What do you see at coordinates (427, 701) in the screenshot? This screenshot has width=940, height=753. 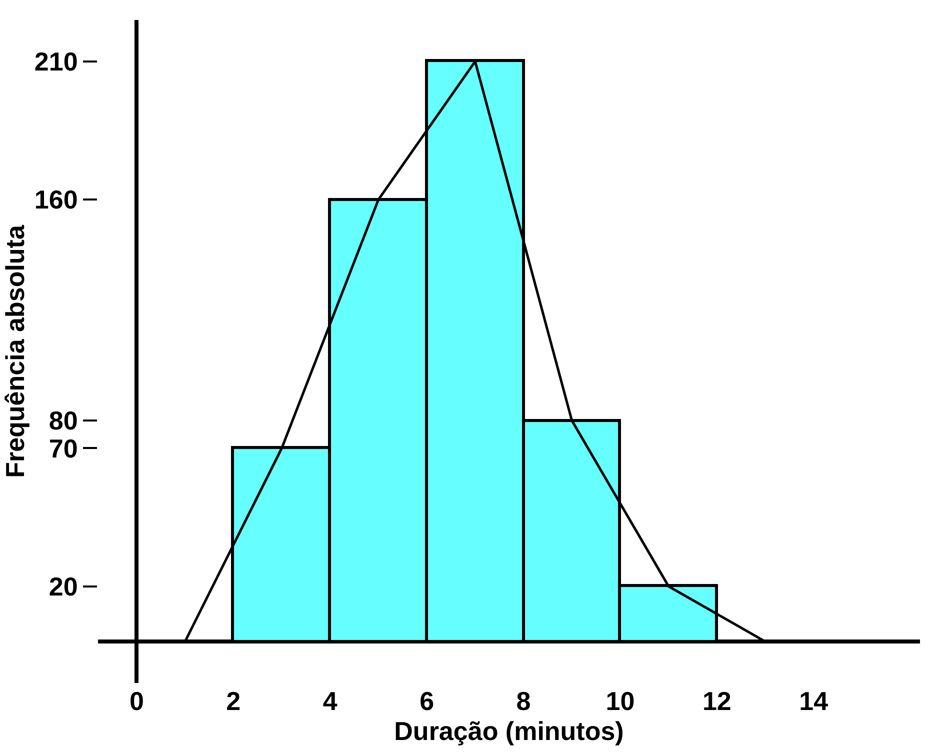 I see `x-tick-label: 6` at bounding box center [427, 701].